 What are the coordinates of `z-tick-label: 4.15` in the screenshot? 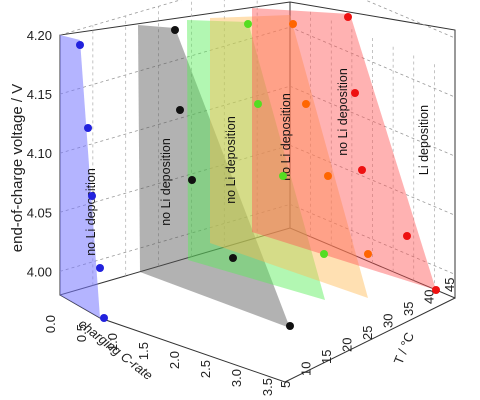 It's located at (39, 94).